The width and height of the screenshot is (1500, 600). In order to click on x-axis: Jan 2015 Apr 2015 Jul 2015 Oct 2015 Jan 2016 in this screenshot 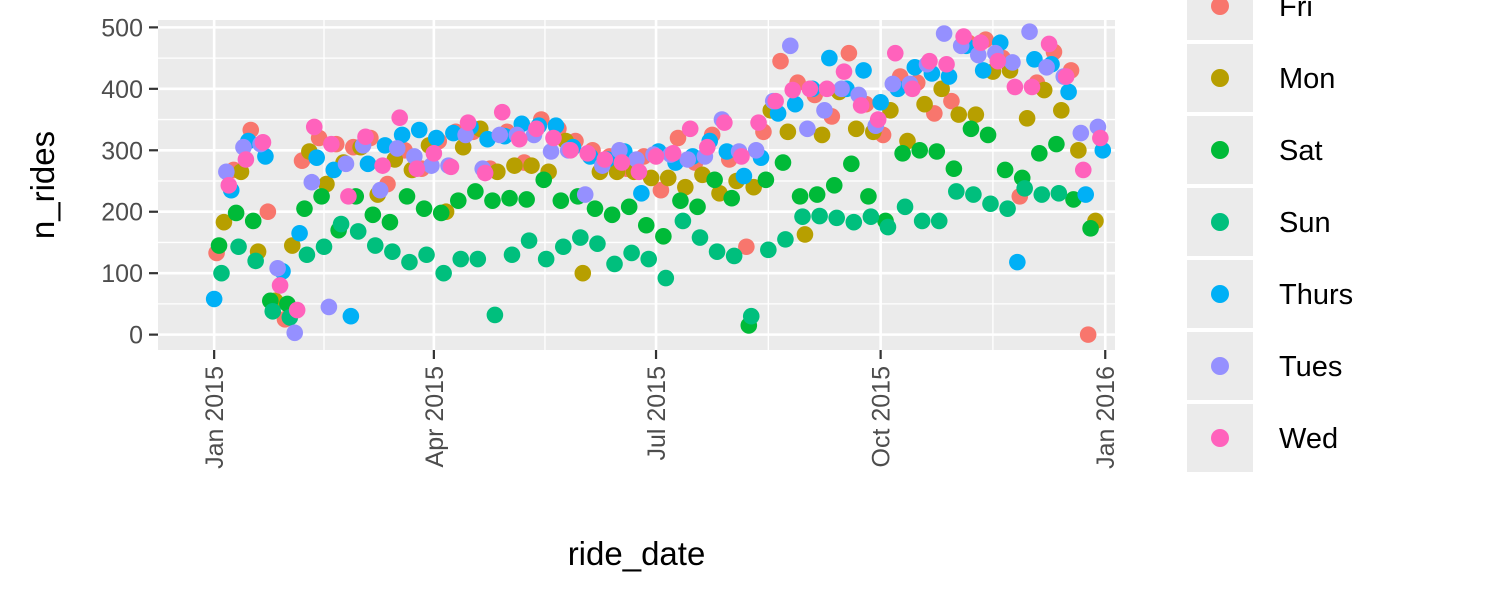, I will do `click(660, 409)`.